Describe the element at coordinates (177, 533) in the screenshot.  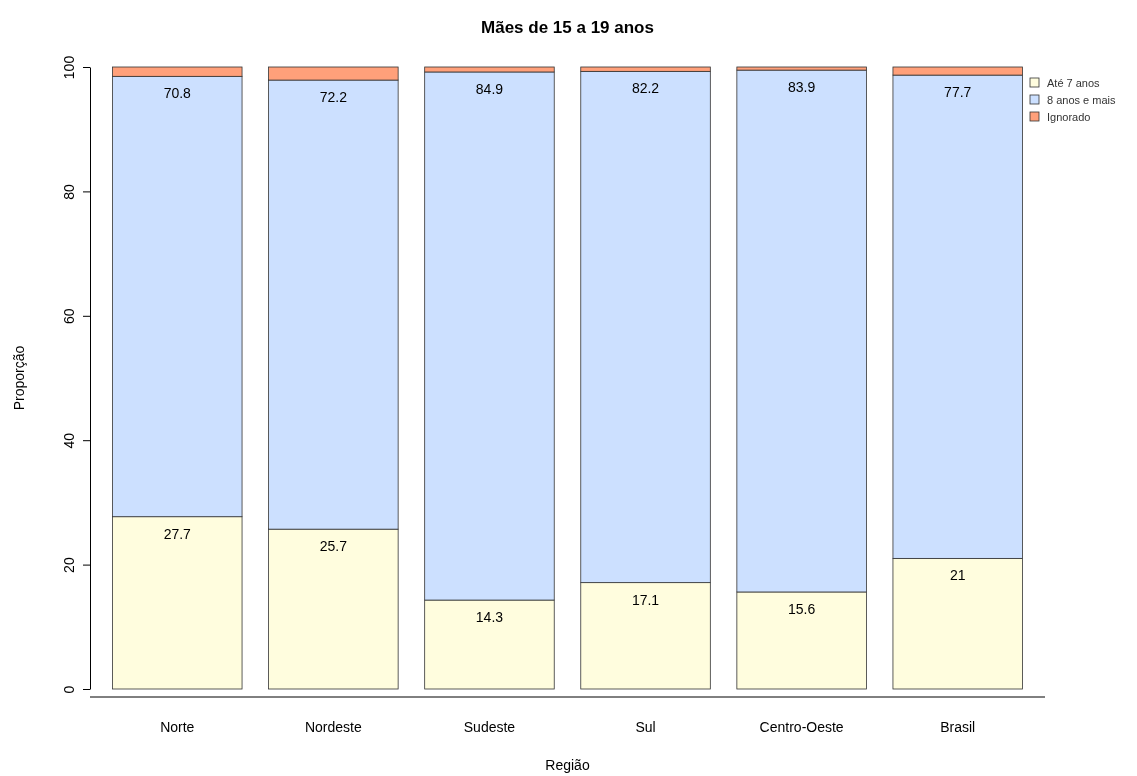
I see `data-label: 27.7` at that location.